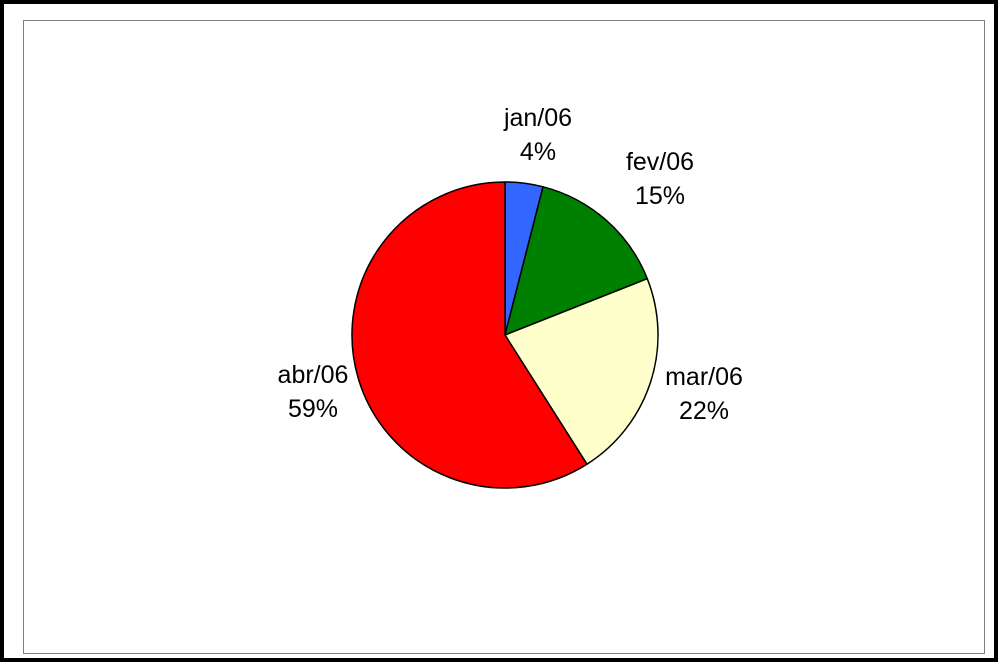  I want to click on slice-percent-label: 15%, so click(660, 196).